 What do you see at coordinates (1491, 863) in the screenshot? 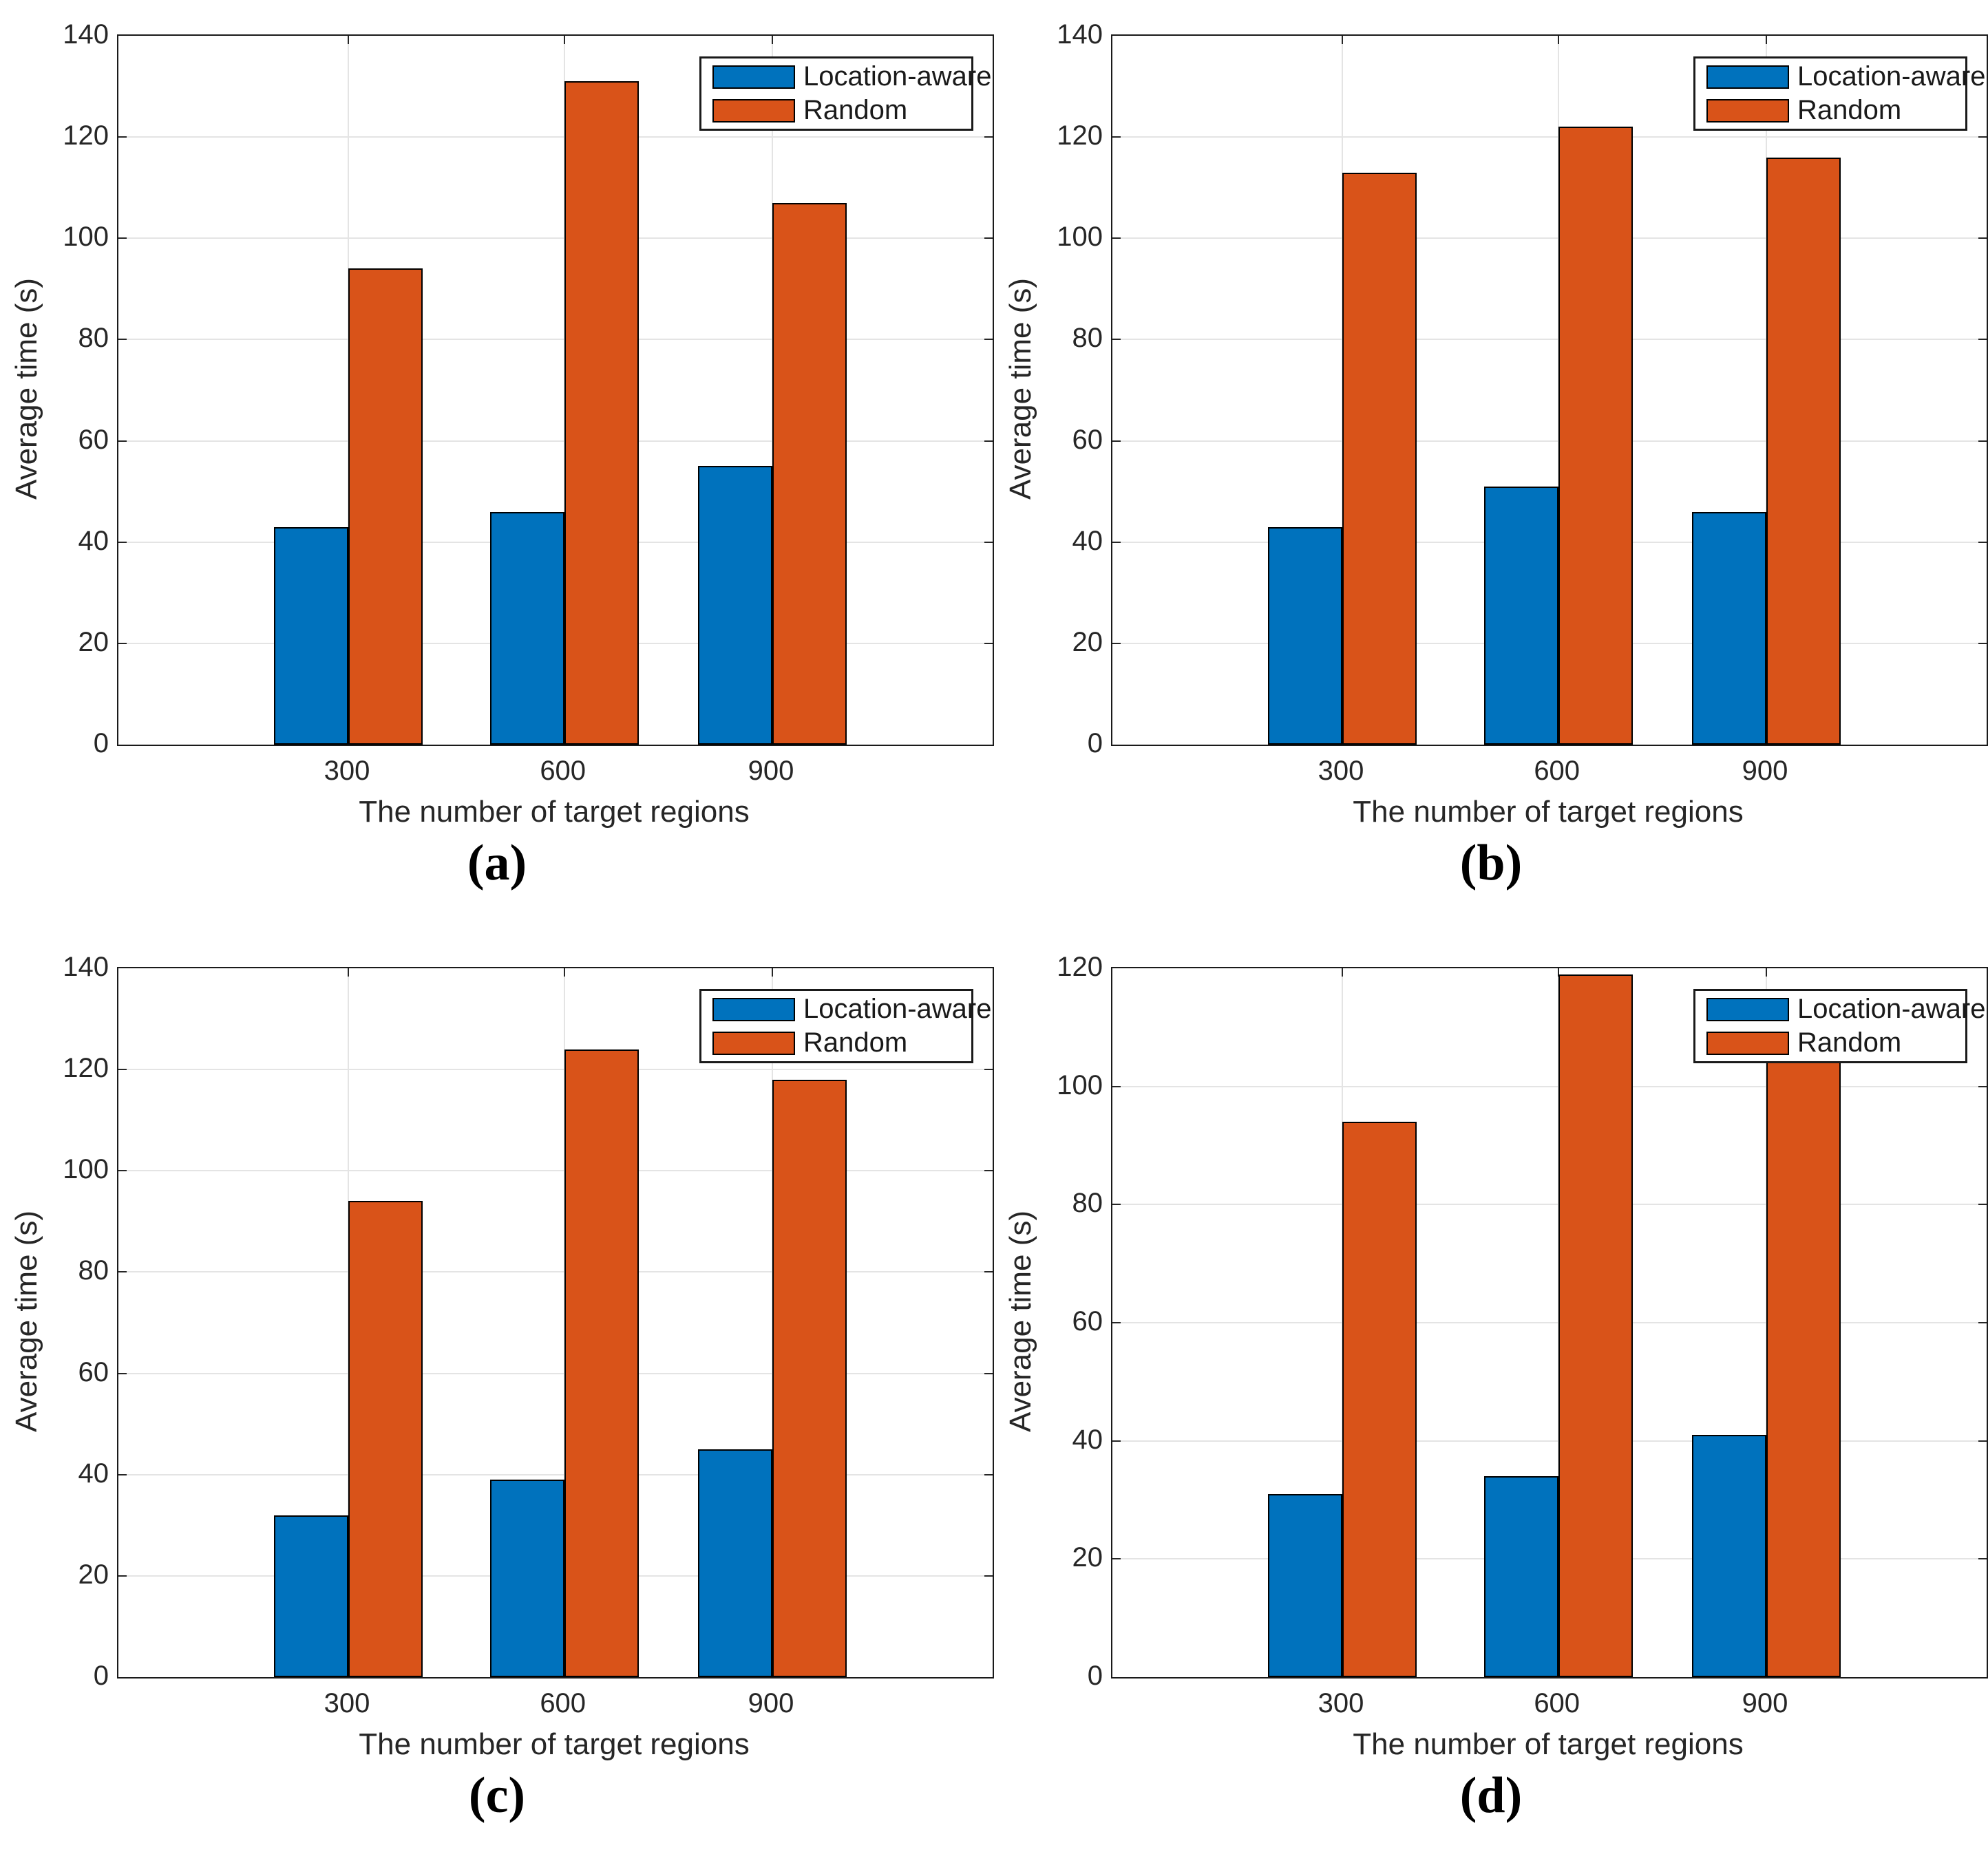
I see `panel-caption-b: (b)` at bounding box center [1491, 863].